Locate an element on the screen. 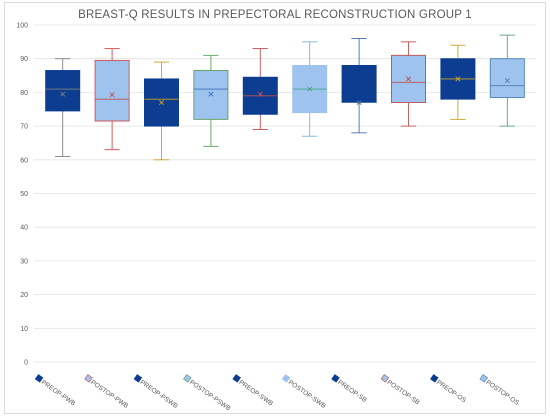  box-postop-pswb is located at coordinates (211, 100).